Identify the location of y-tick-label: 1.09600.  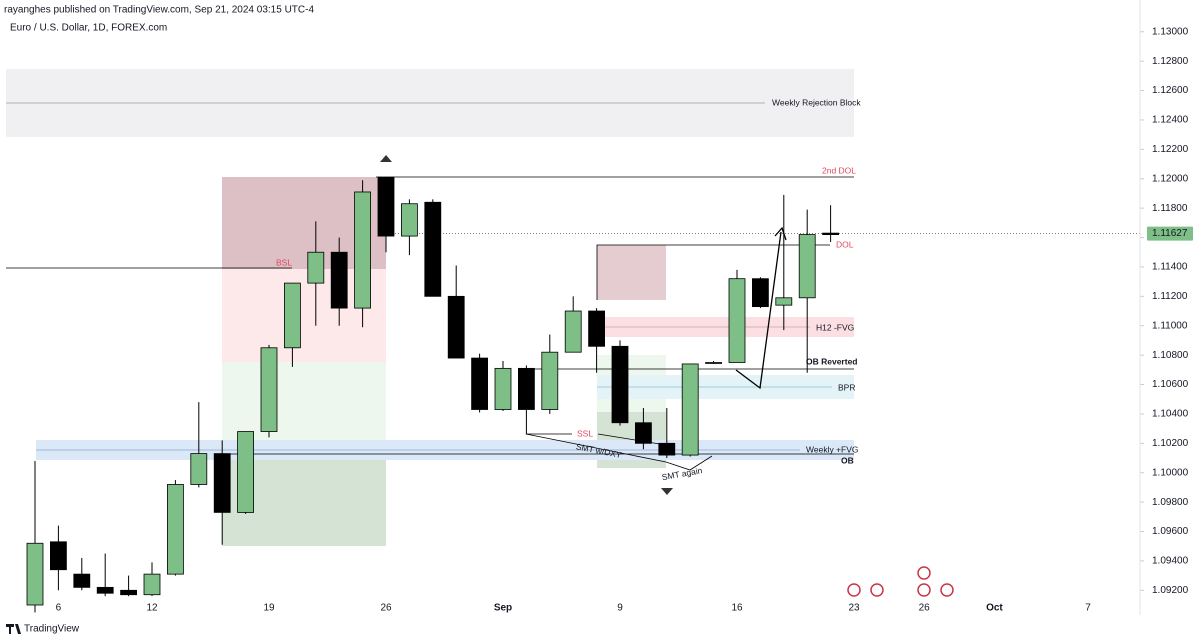
(1170, 531).